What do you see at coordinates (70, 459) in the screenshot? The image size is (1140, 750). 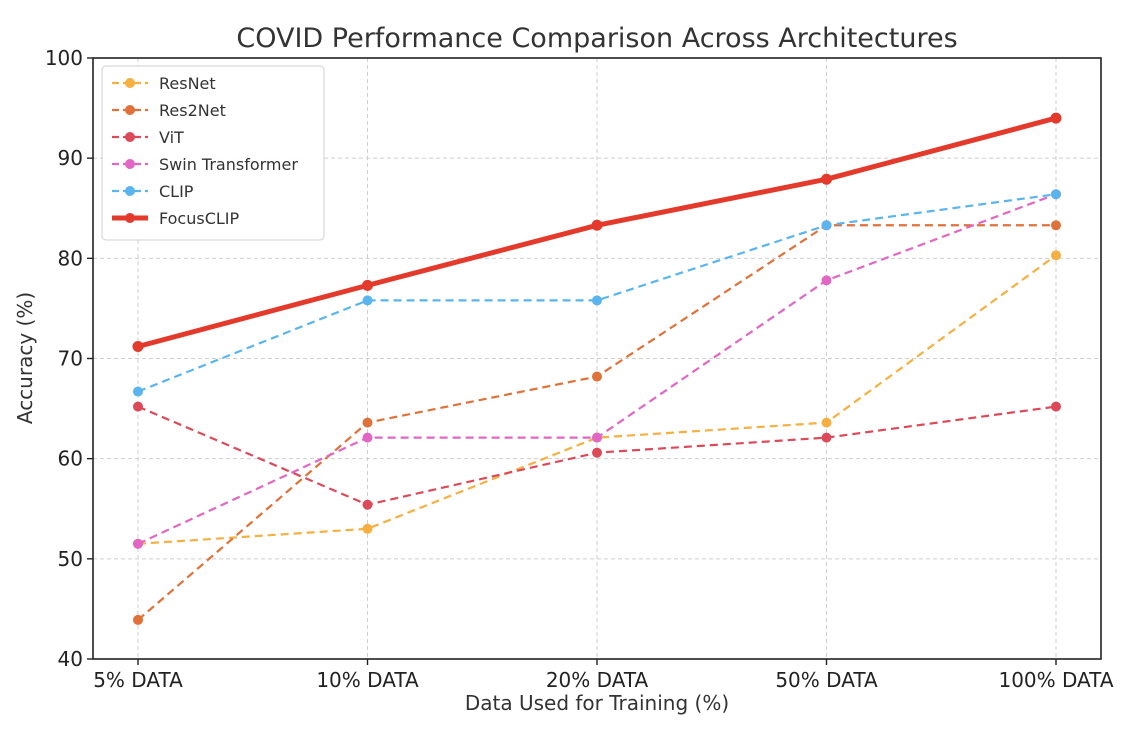 I see `y-tick-label: 60` at bounding box center [70, 459].